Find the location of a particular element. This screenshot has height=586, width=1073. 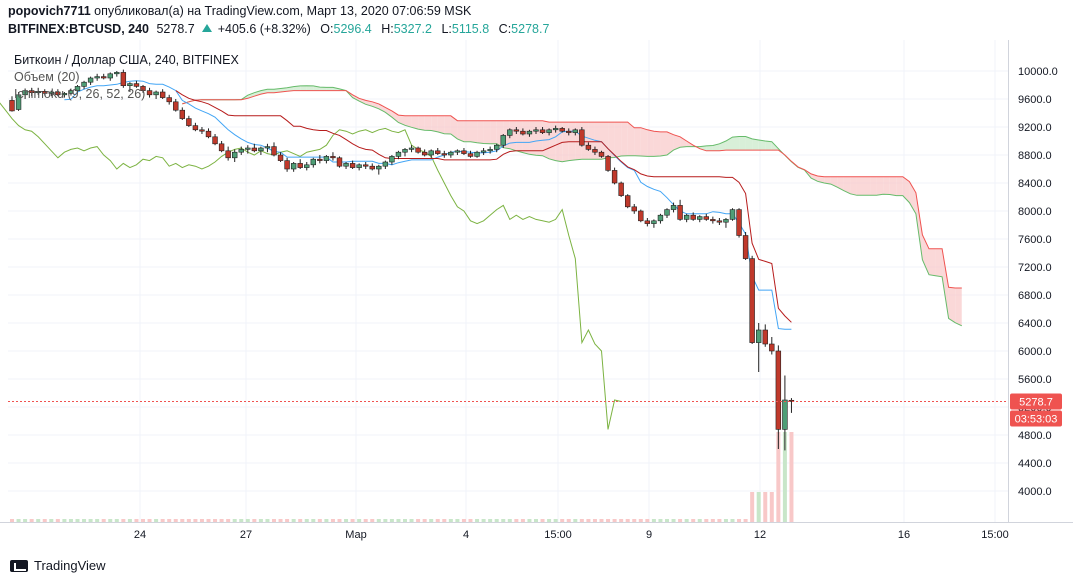

y-tick-label: 4000.0 is located at coordinates (1035, 492).